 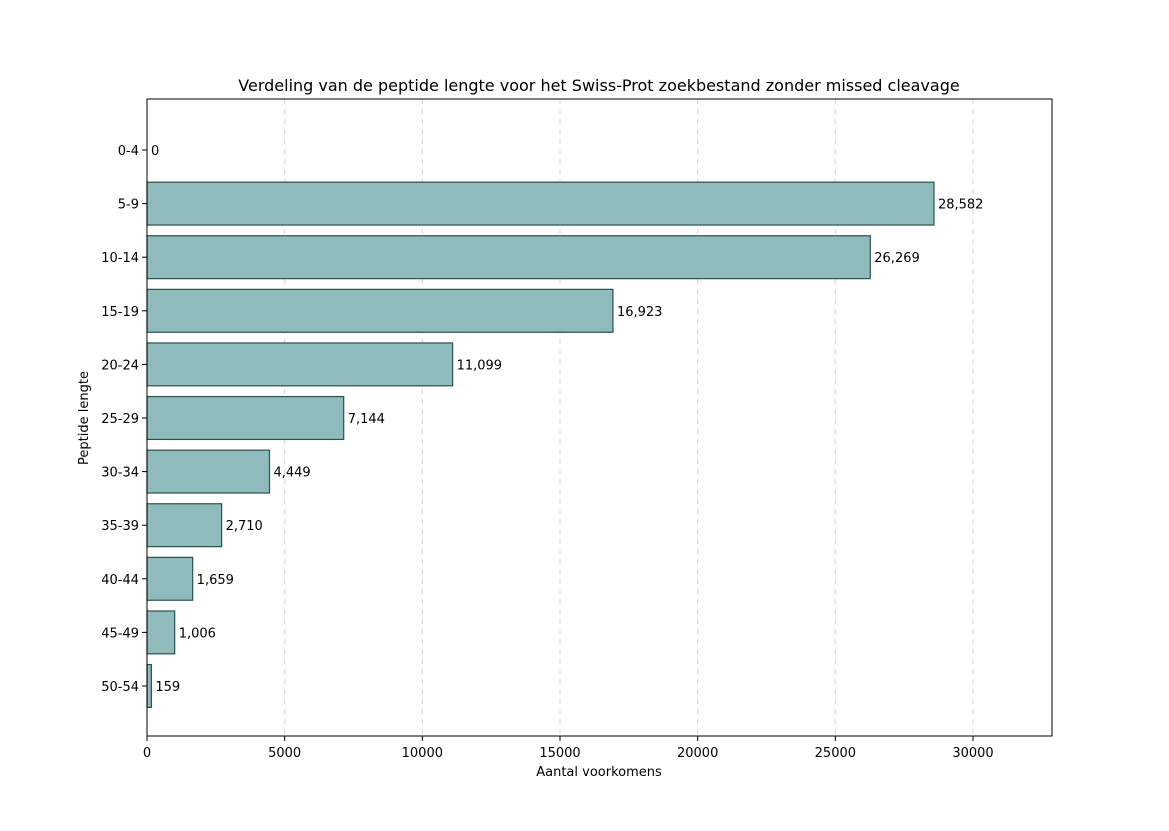 What do you see at coordinates (697, 753) in the screenshot?
I see `x-tick-label: 20000` at bounding box center [697, 753].